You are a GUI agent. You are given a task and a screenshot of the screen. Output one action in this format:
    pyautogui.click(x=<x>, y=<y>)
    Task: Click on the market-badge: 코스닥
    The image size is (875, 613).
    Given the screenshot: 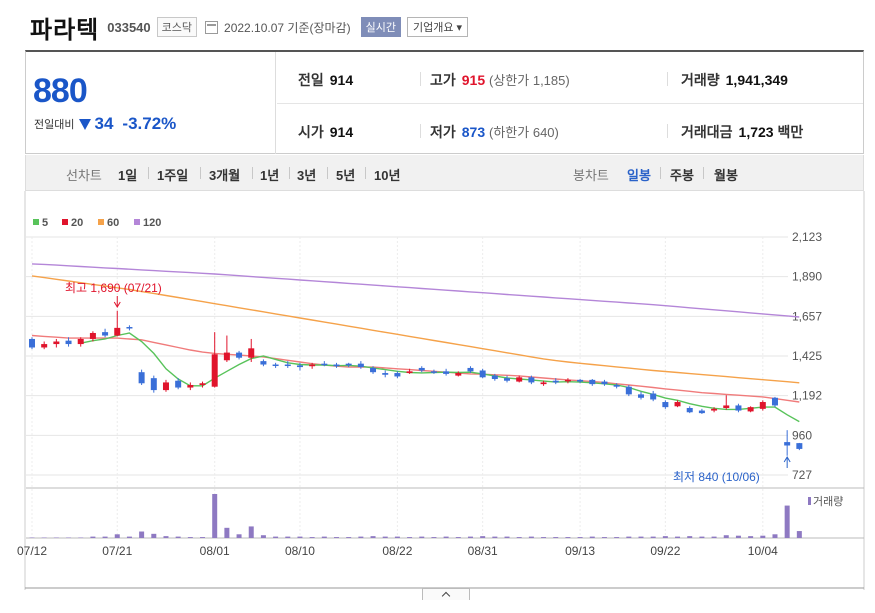 What is the action you would take?
    pyautogui.click(x=177, y=27)
    